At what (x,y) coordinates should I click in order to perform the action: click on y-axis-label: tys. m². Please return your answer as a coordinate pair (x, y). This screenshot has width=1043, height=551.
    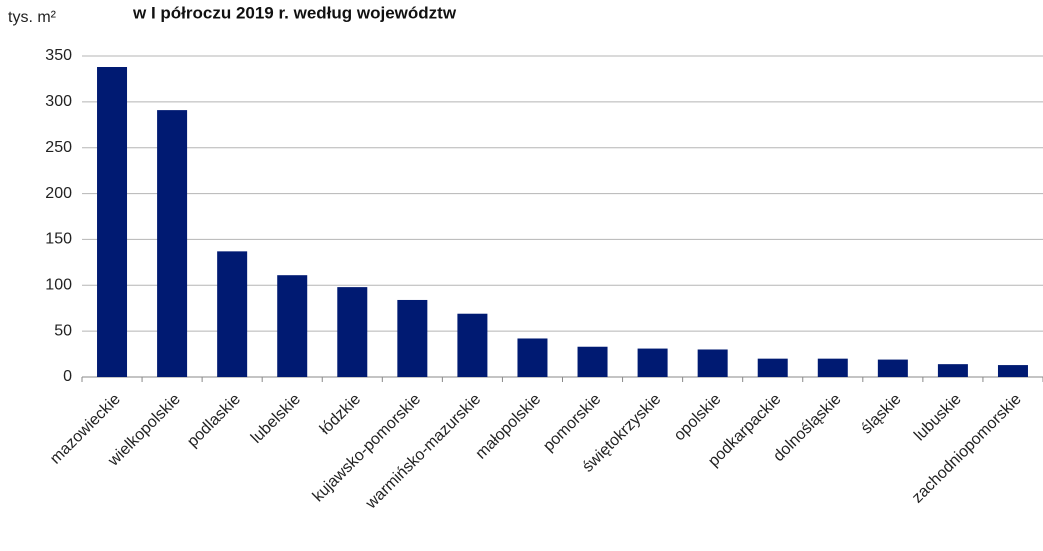
    Looking at the image, I should click on (32, 17).